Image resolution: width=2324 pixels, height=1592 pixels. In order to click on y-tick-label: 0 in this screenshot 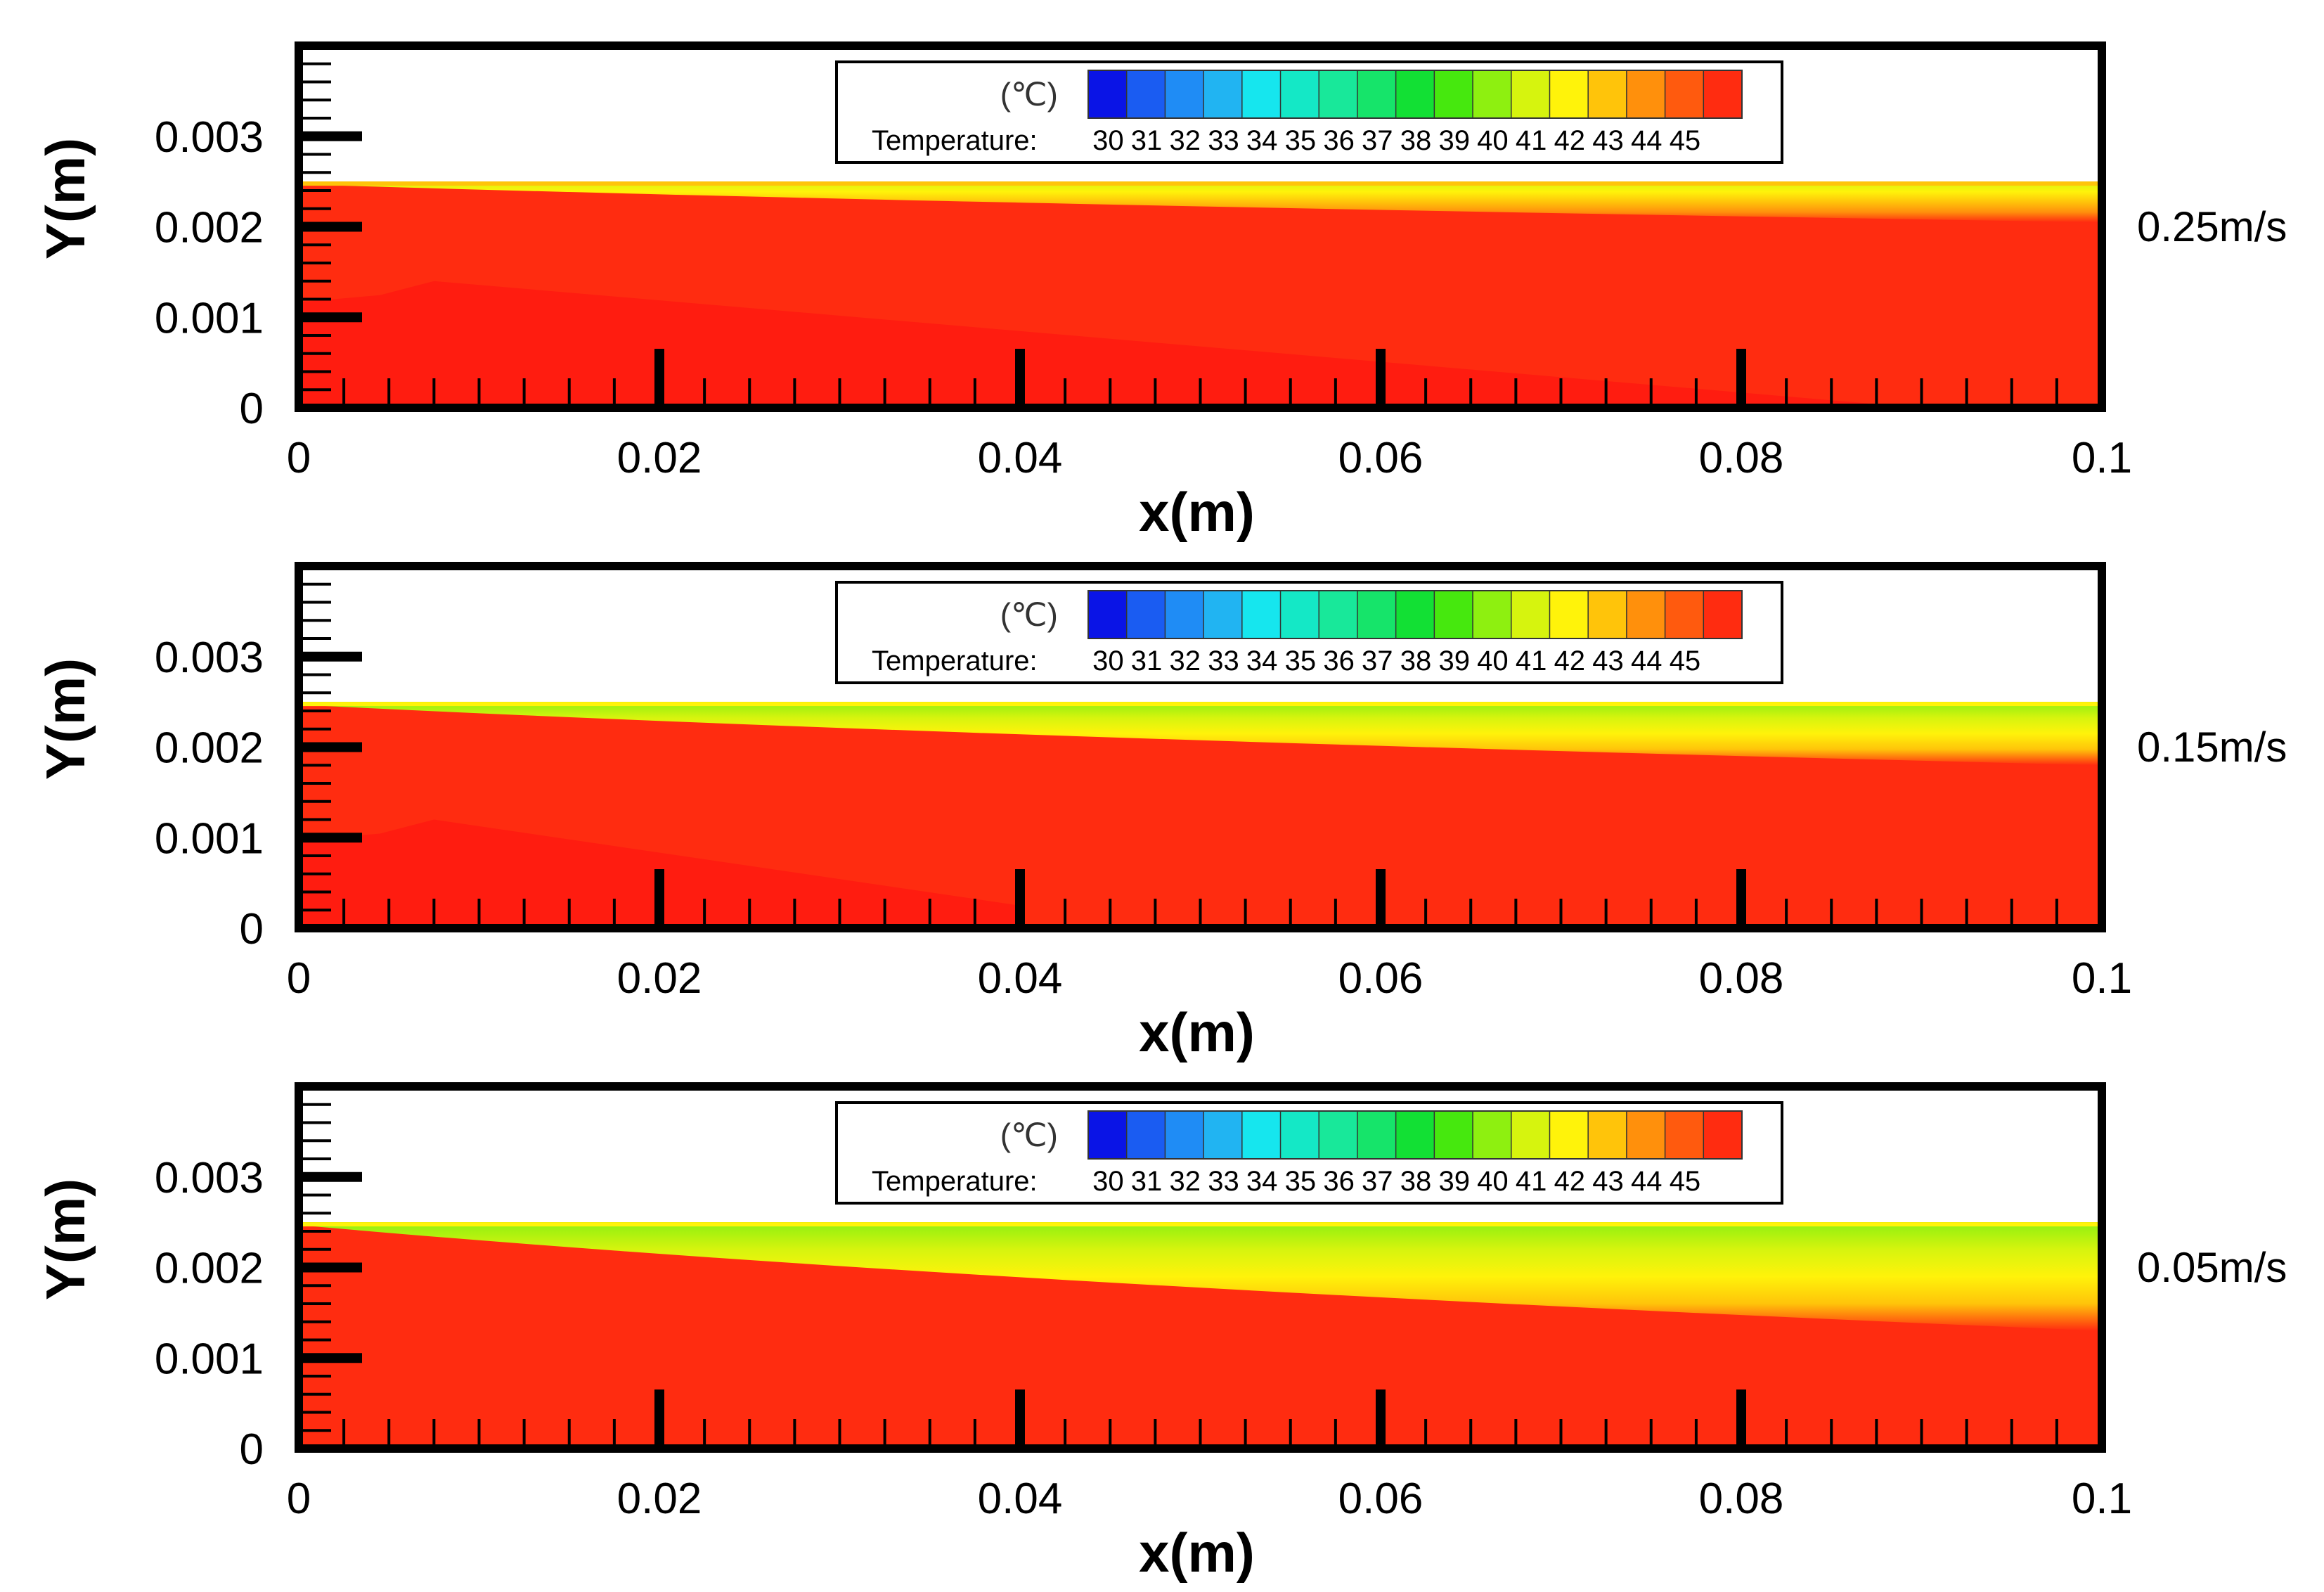, I will do `click(252, 1450)`.